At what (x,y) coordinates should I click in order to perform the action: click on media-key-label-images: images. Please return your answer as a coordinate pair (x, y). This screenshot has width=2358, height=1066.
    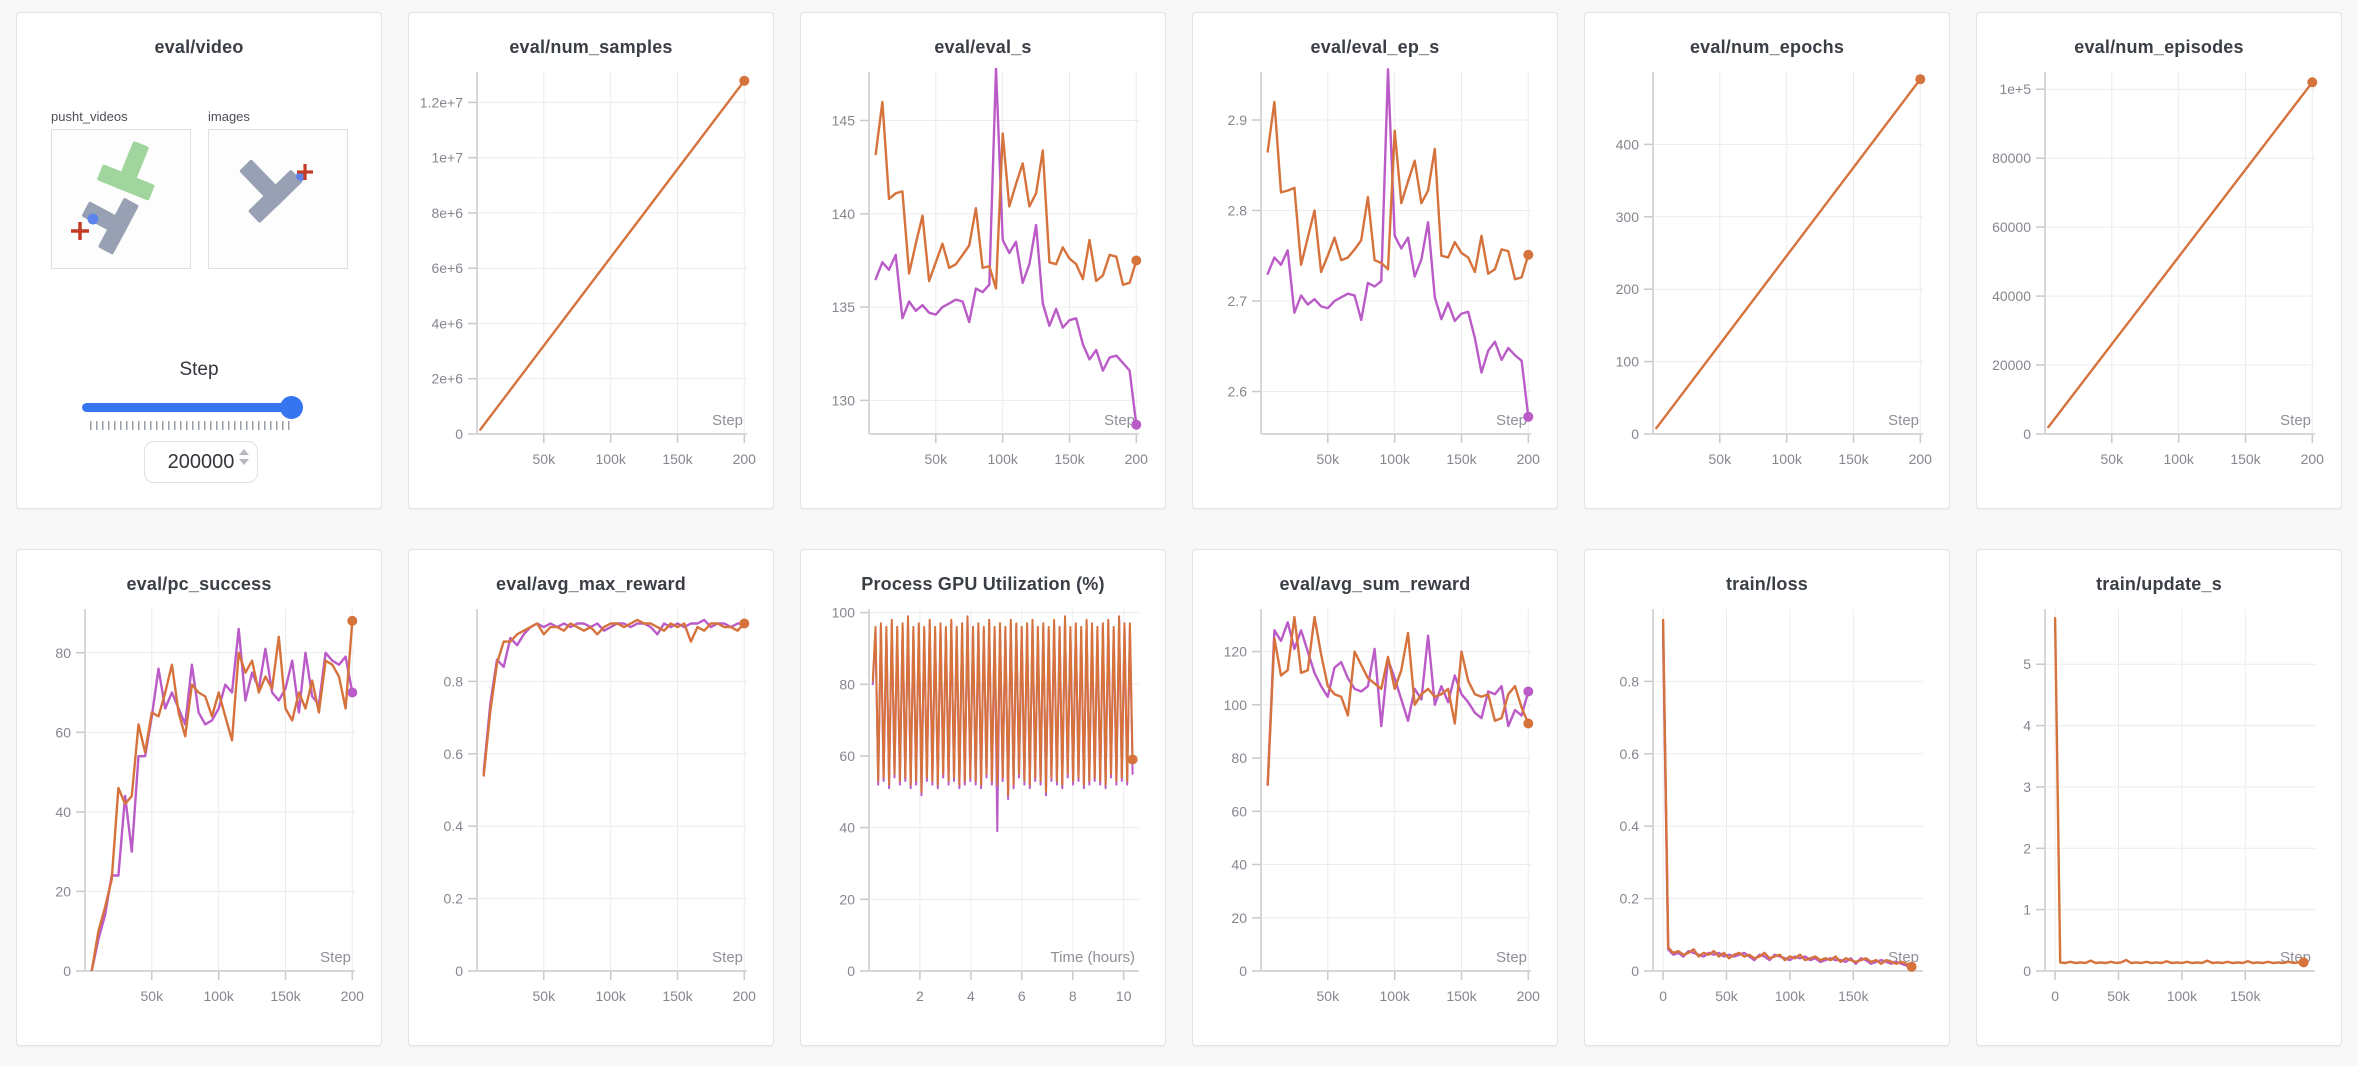
    Looking at the image, I should click on (229, 116).